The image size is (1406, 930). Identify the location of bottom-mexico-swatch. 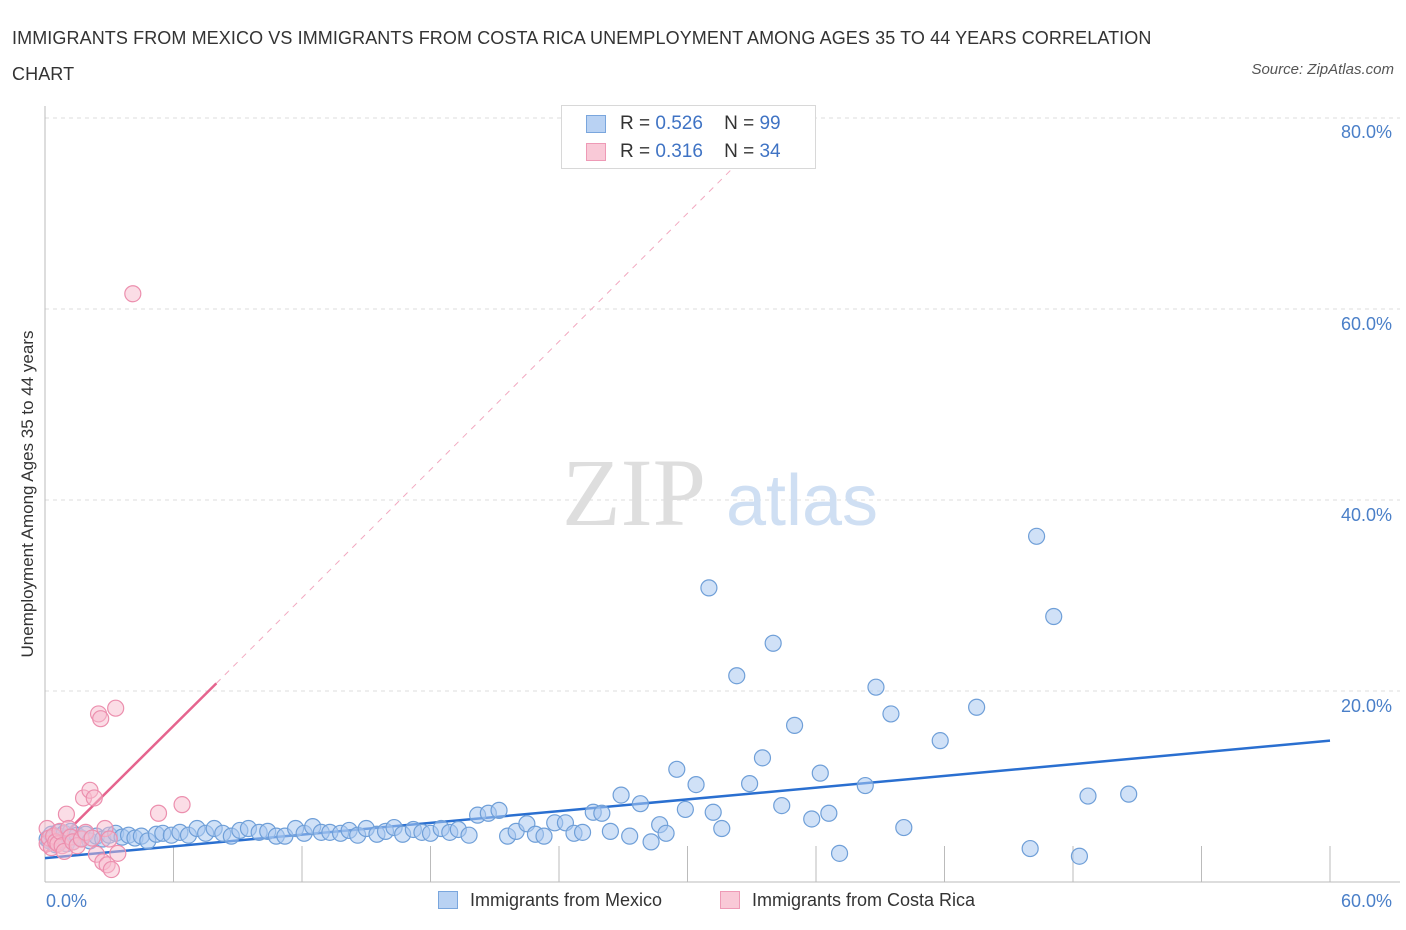
(448, 900).